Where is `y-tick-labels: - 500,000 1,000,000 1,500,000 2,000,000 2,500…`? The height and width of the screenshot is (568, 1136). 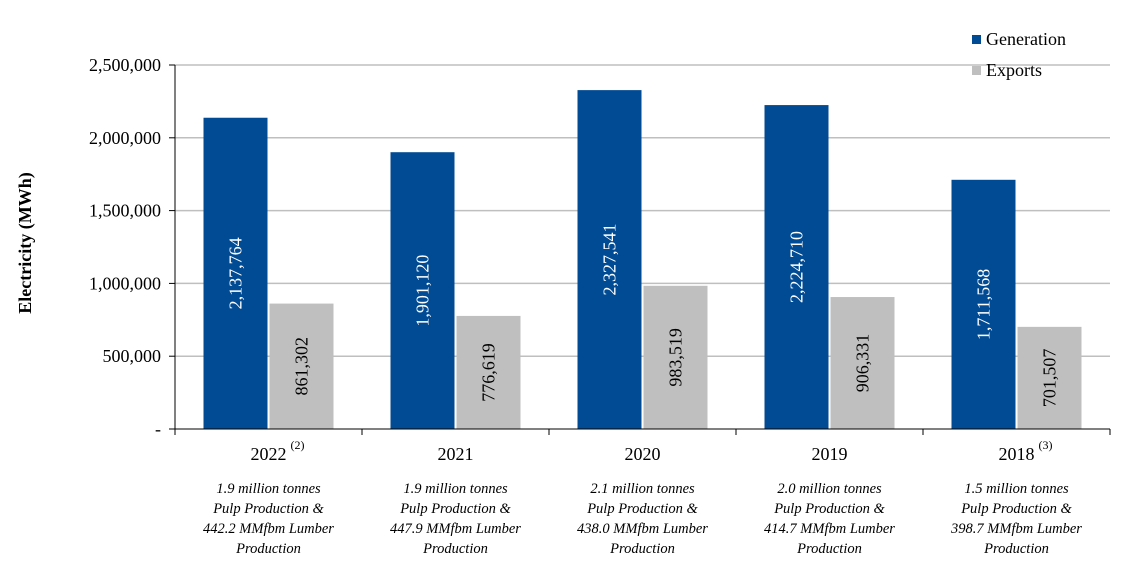 y-tick-labels: - 500,000 1,000,000 1,500,000 2,000,000 2,500… is located at coordinates (125, 247).